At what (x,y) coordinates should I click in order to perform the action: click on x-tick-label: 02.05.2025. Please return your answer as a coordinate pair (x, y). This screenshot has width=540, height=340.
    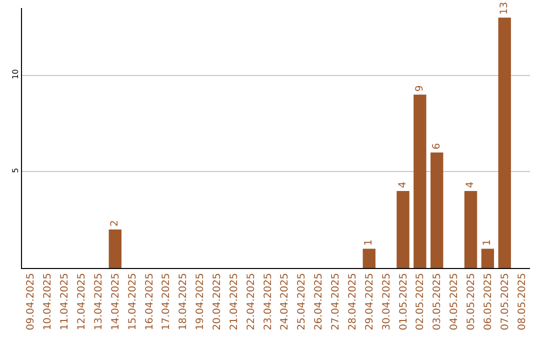
    Looking at the image, I should click on (420, 301).